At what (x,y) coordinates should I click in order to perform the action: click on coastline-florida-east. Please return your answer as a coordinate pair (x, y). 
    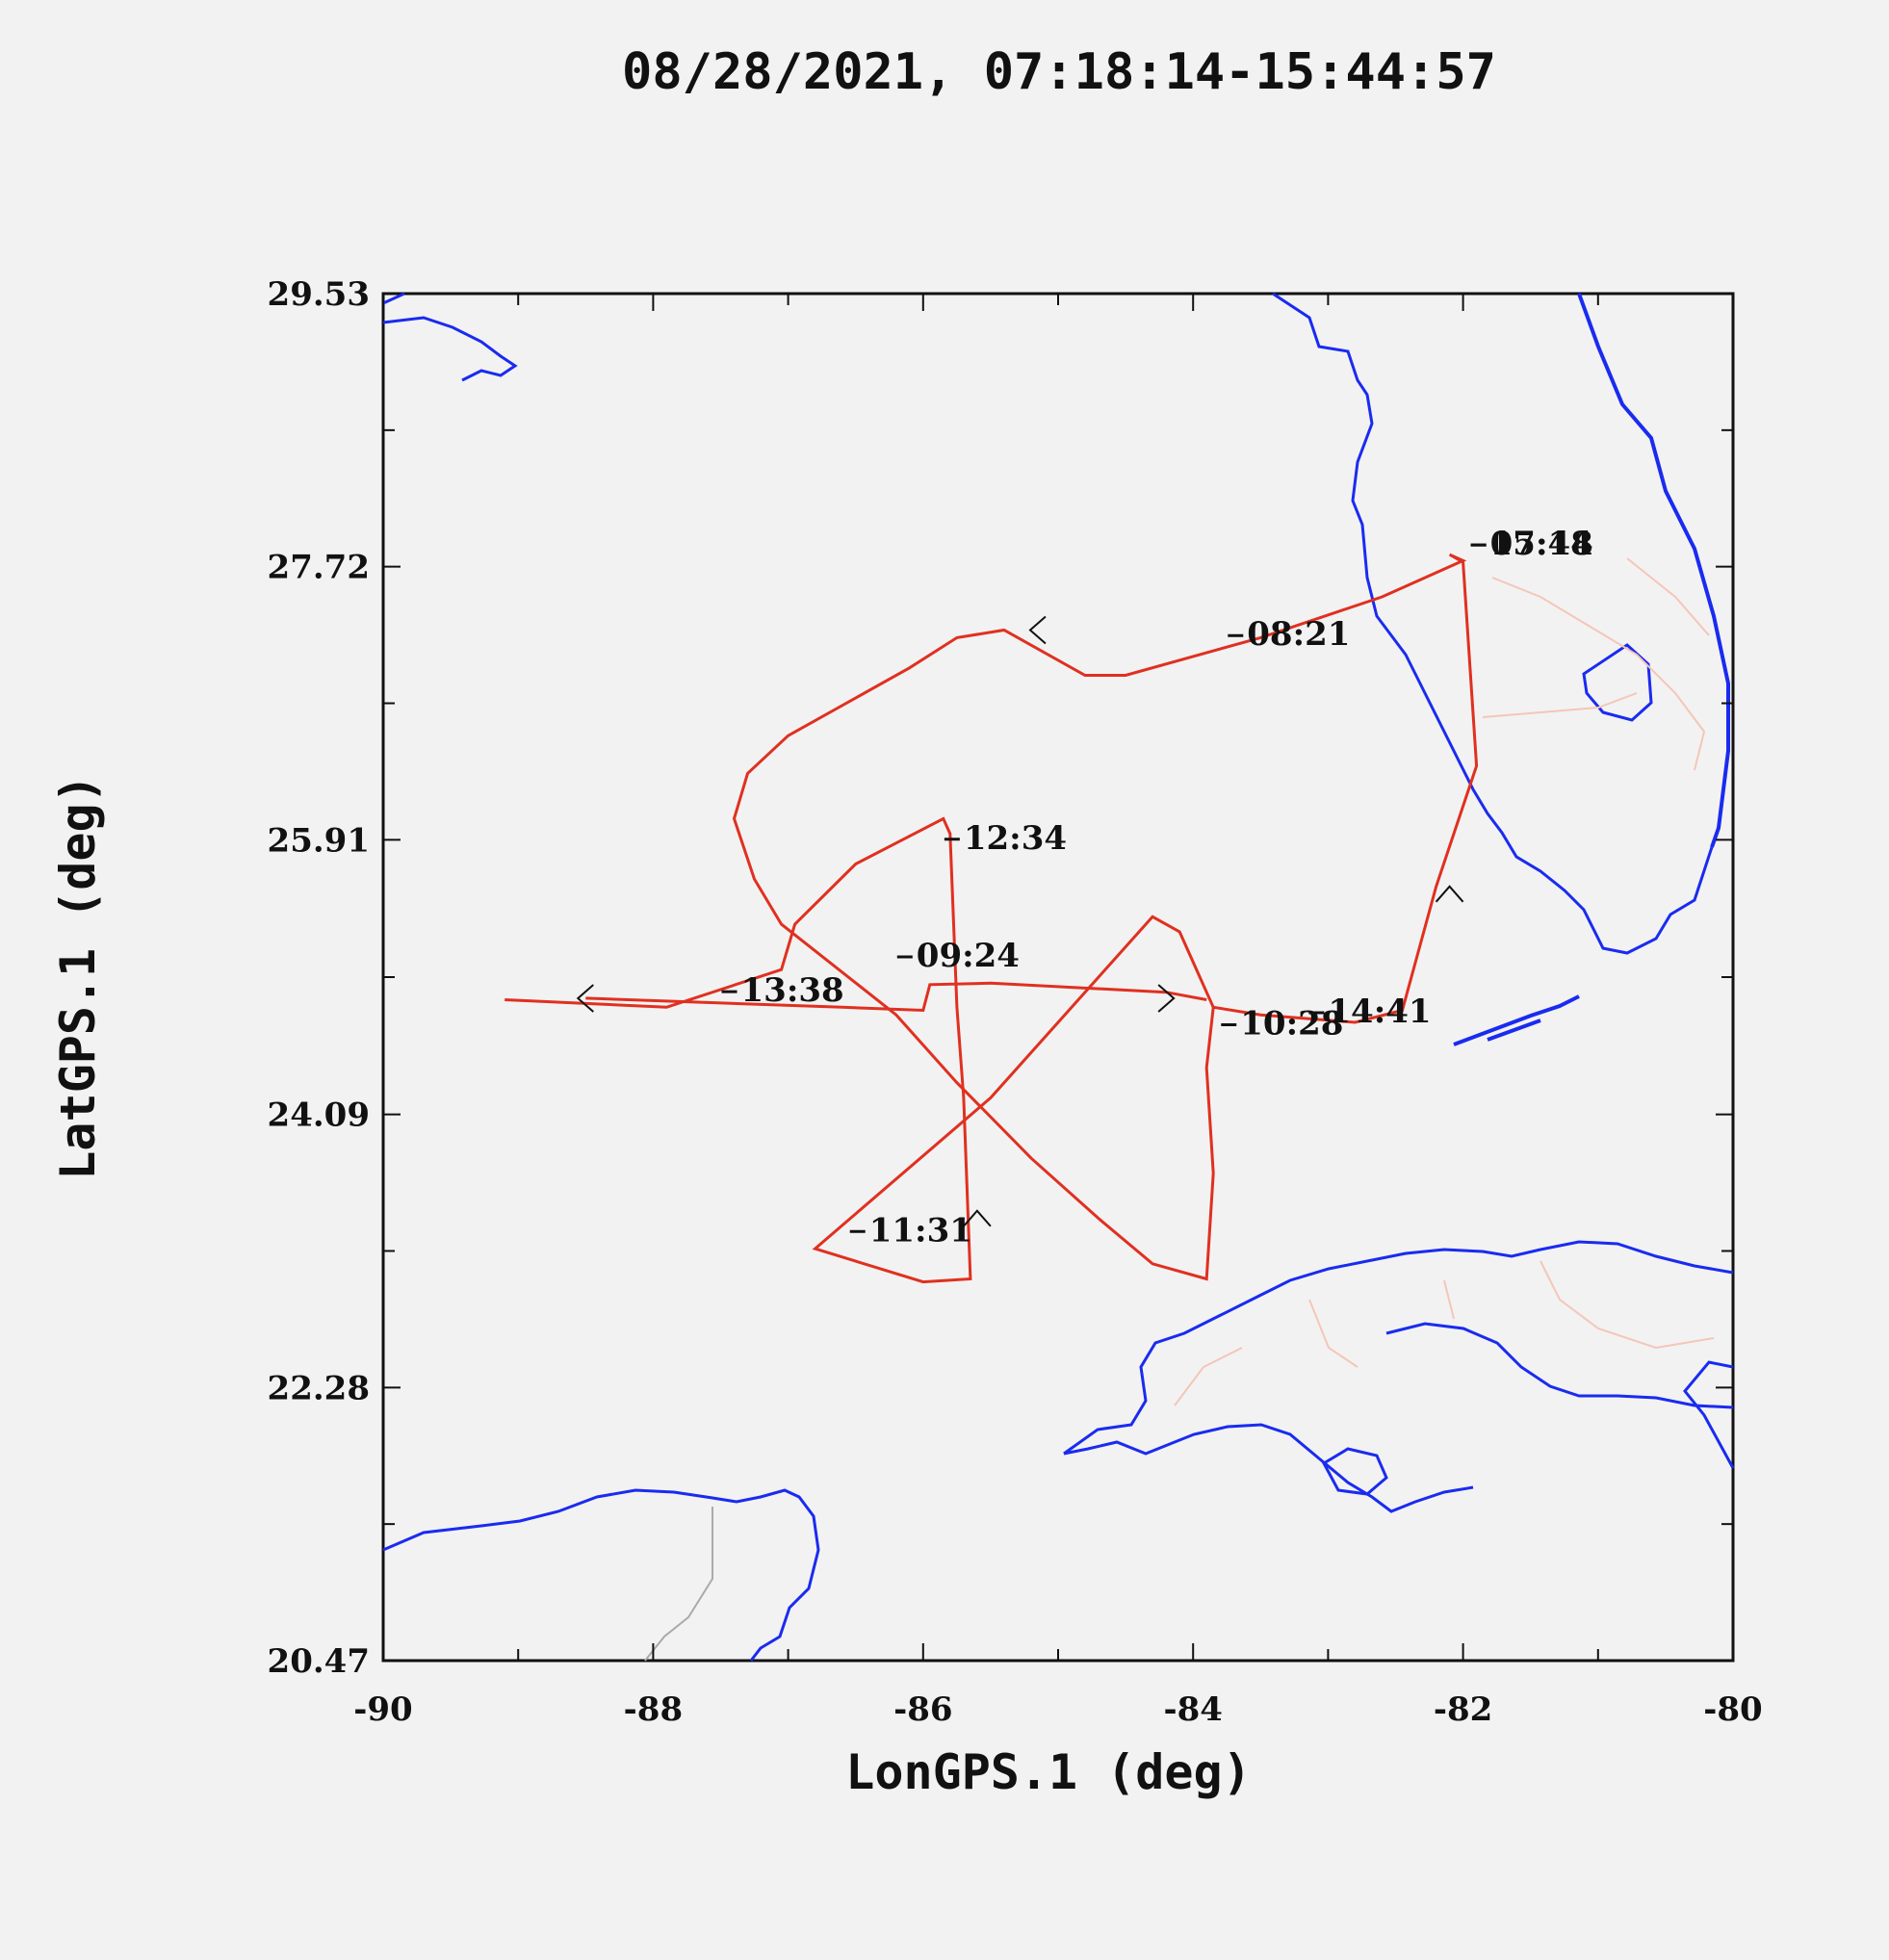
    Looking at the image, I should click on (1653, 571).